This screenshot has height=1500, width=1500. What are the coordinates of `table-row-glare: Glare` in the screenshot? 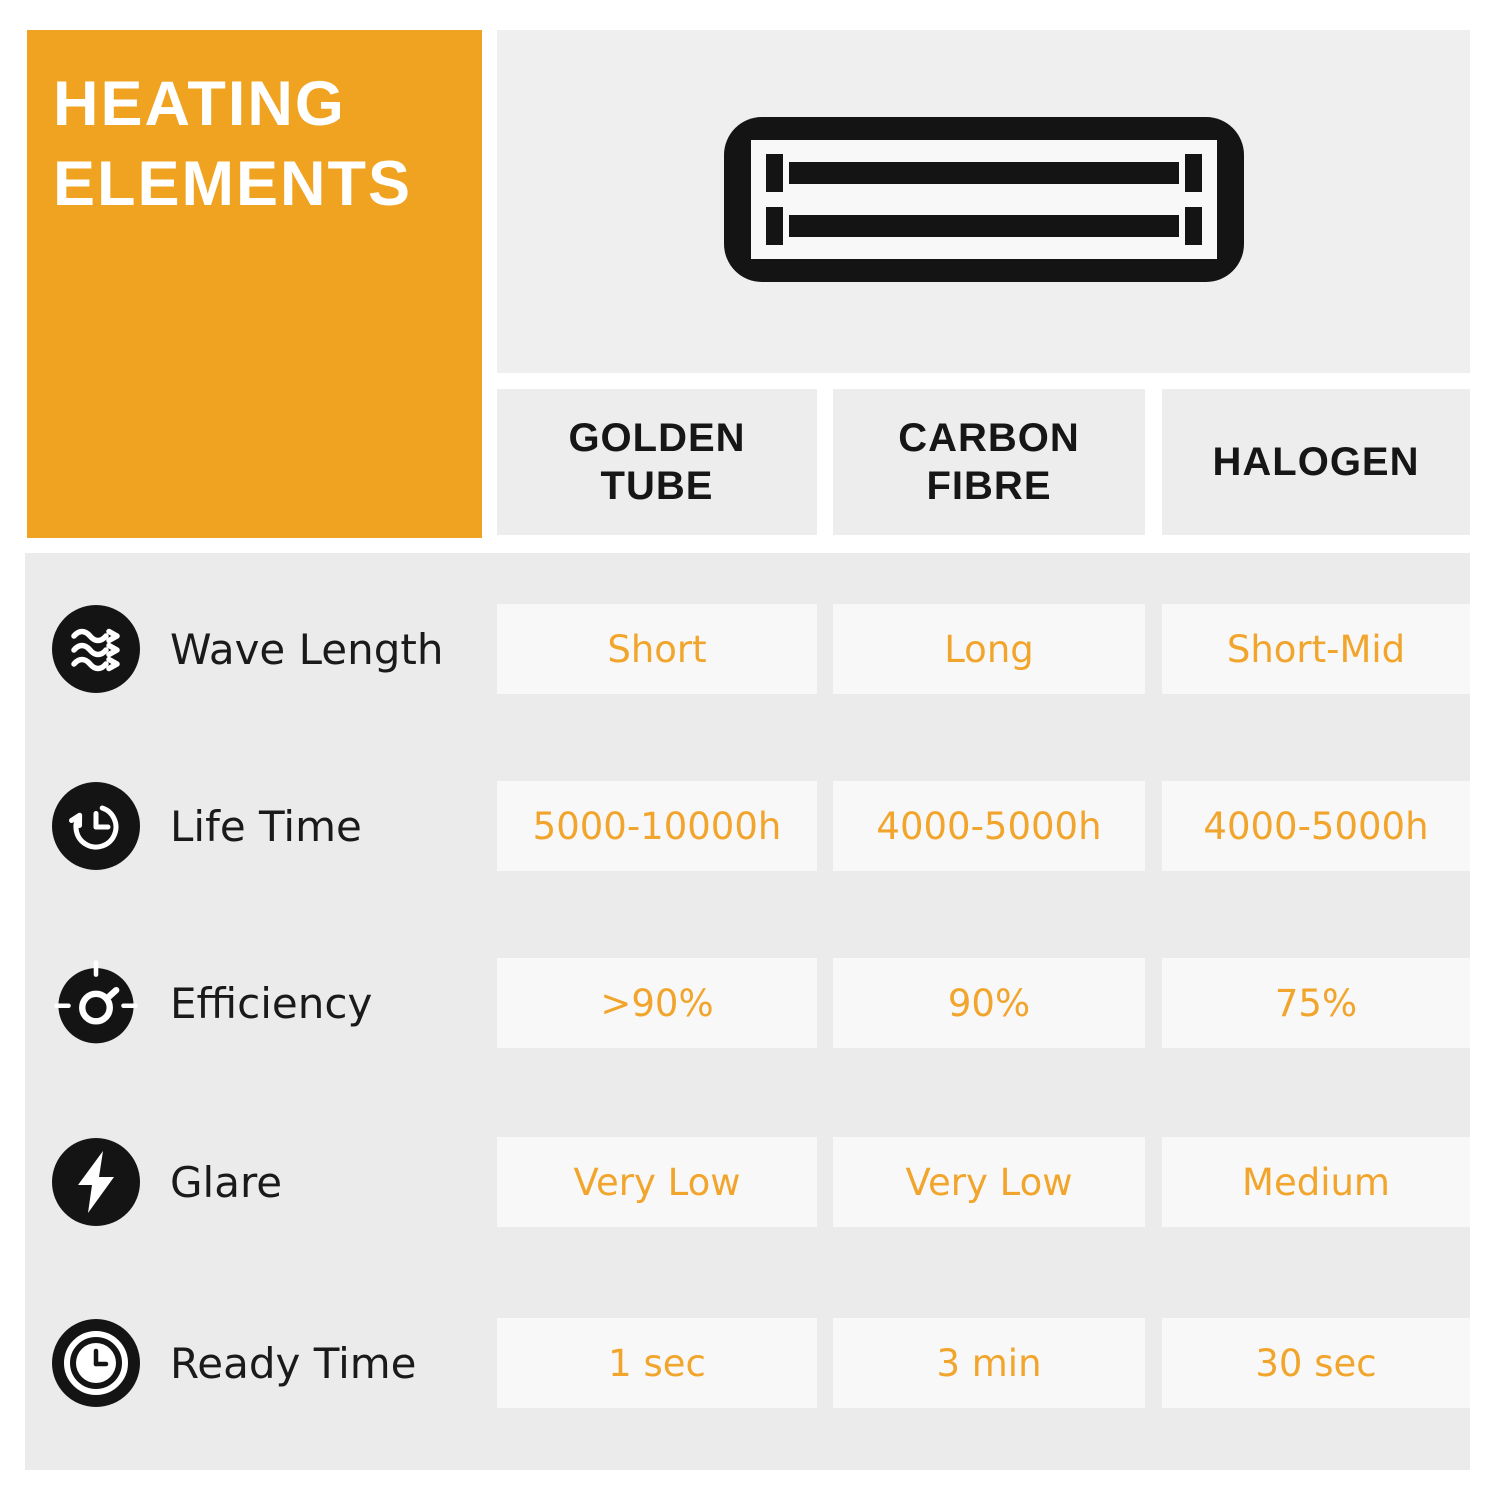 It's located at (167, 1182).